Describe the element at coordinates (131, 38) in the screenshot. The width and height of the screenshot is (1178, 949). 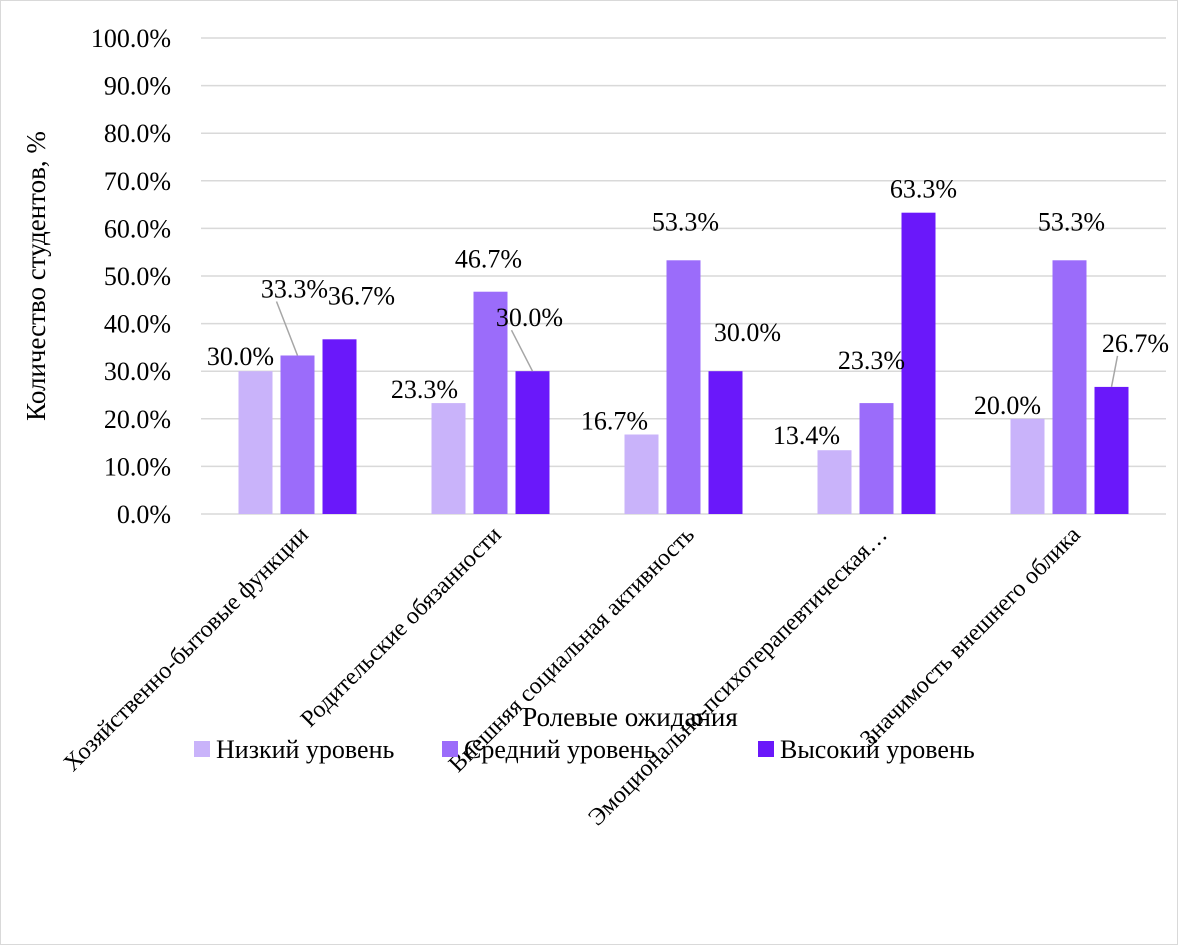
I see `y-tick-label: 100.0%` at that location.